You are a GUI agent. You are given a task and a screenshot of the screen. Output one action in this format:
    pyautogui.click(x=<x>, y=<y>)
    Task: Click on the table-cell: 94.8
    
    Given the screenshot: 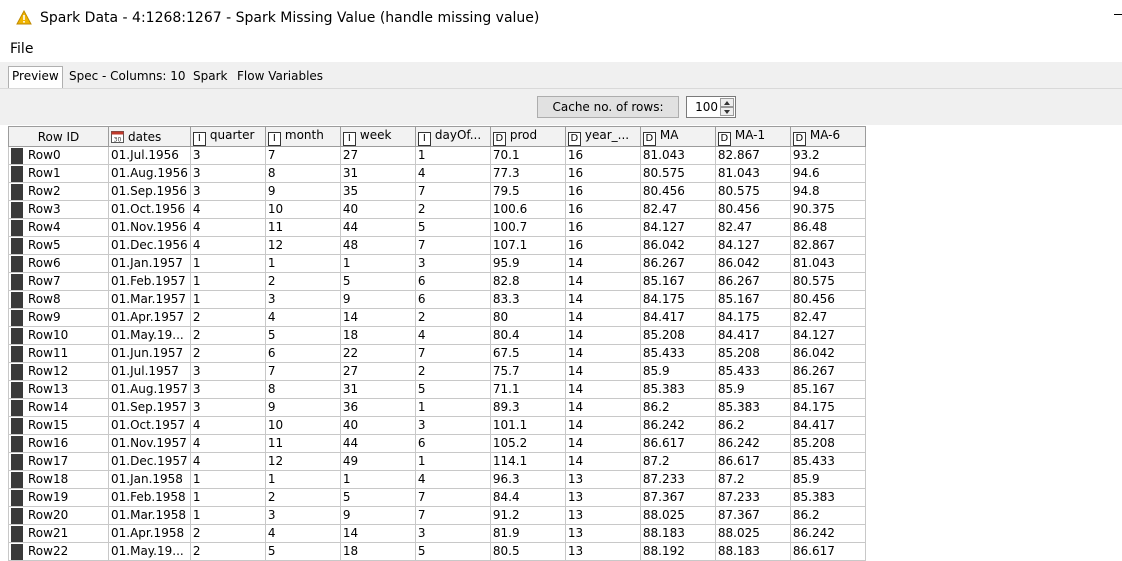 What is the action you would take?
    pyautogui.click(x=827, y=191)
    